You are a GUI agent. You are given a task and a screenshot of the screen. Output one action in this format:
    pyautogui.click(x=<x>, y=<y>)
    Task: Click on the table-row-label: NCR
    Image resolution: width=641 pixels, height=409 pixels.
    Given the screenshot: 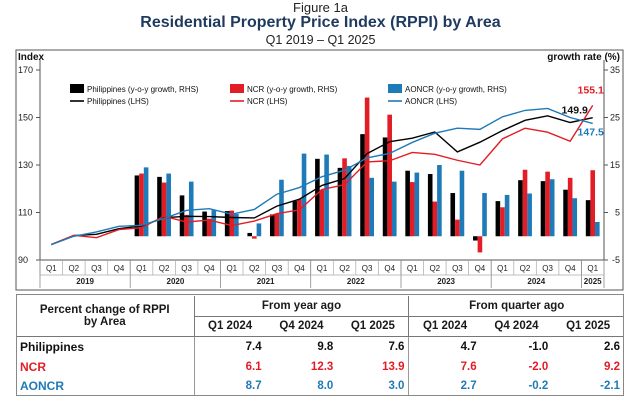 What is the action you would take?
    pyautogui.click(x=33, y=366)
    